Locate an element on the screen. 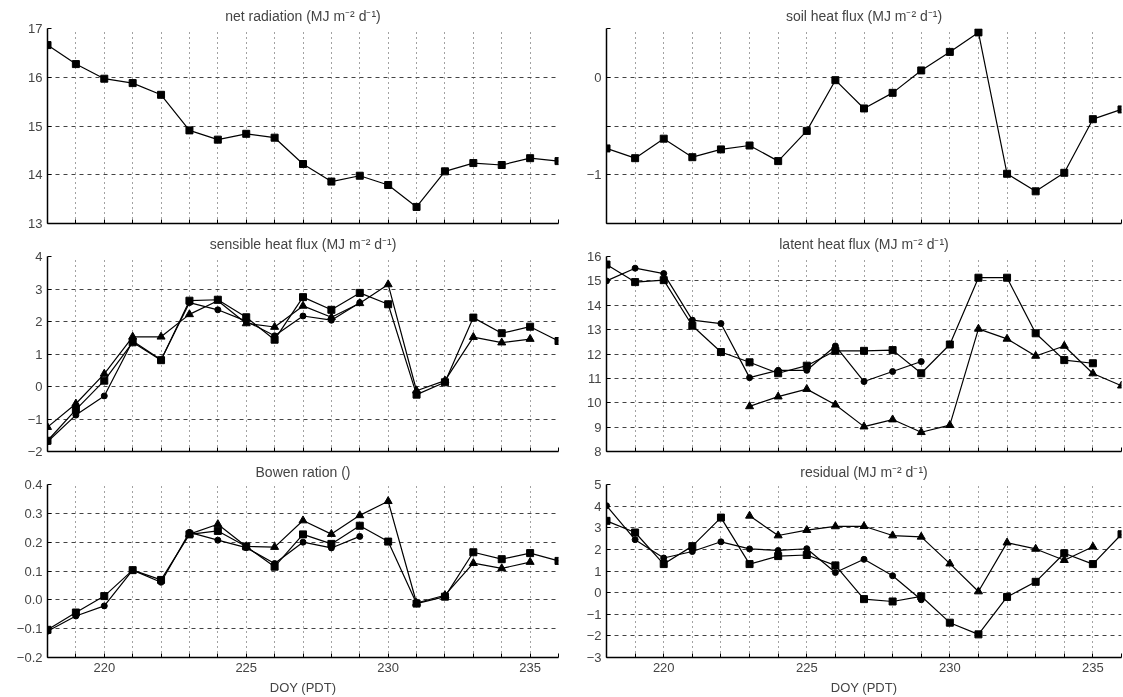  y-tick-label: −3 is located at coordinates (594, 657).